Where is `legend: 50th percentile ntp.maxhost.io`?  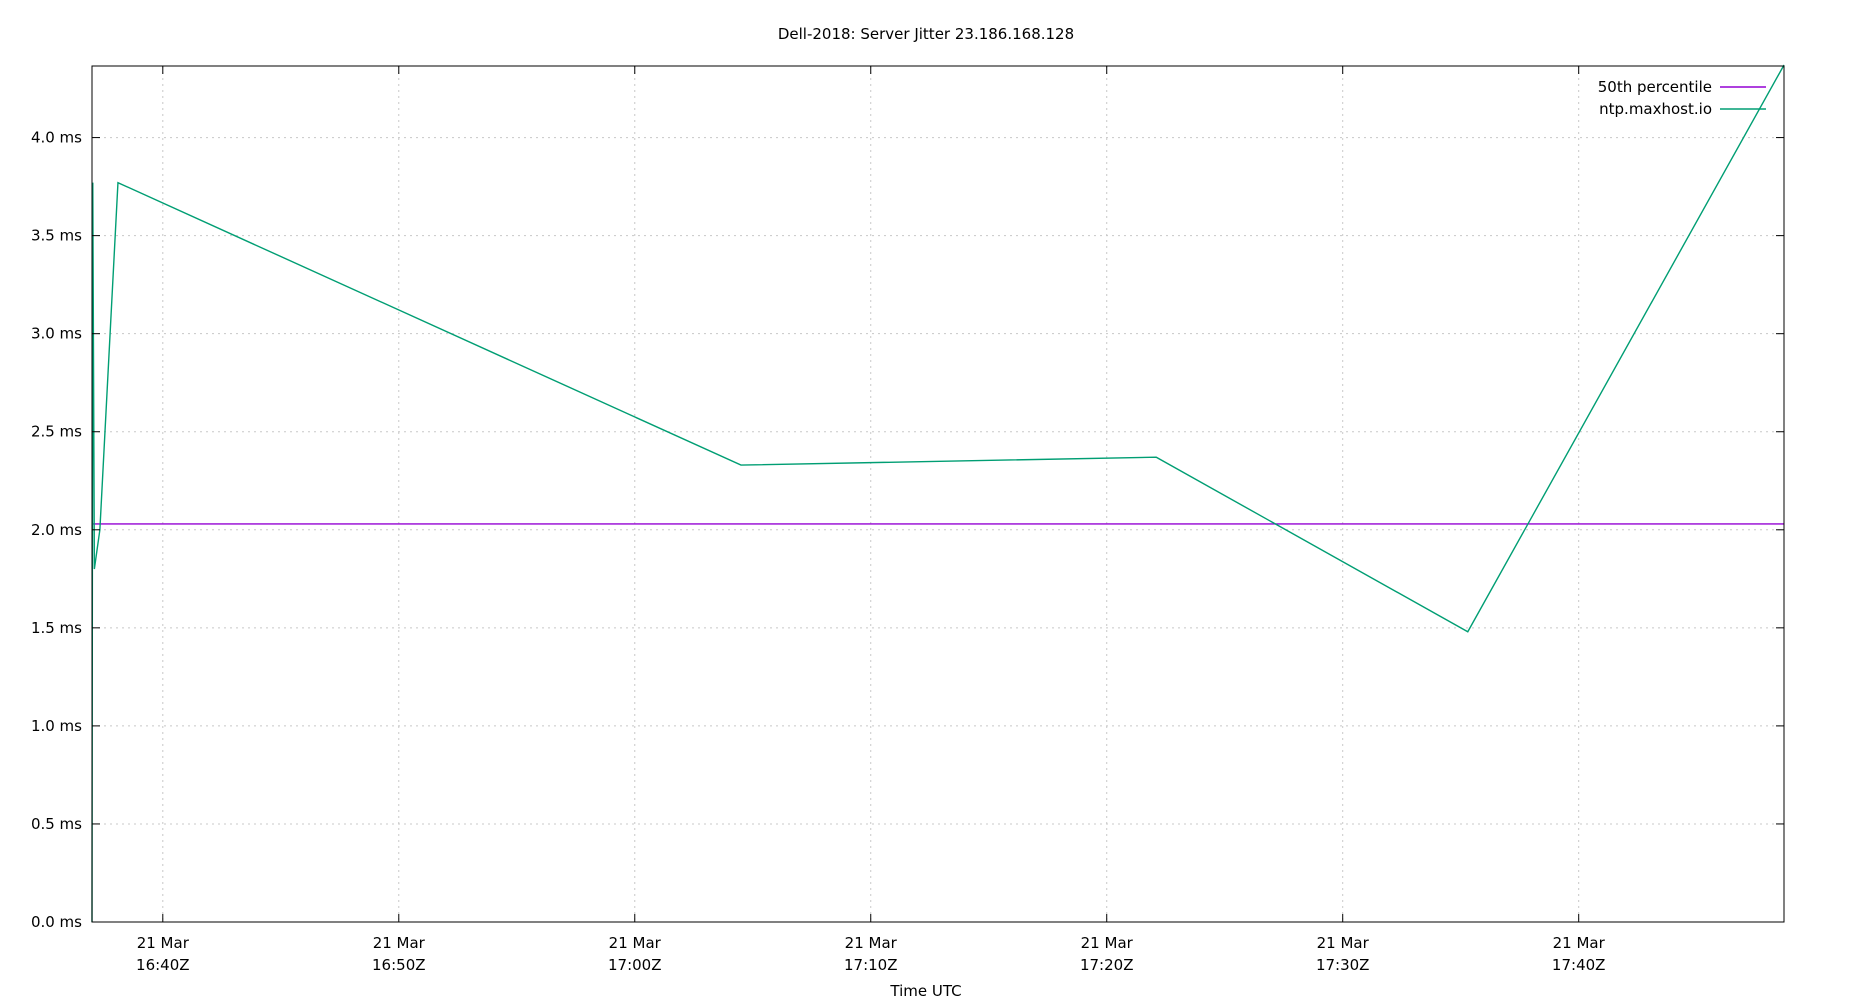
legend: 50th percentile ntp.maxhost.io is located at coordinates (1682, 98).